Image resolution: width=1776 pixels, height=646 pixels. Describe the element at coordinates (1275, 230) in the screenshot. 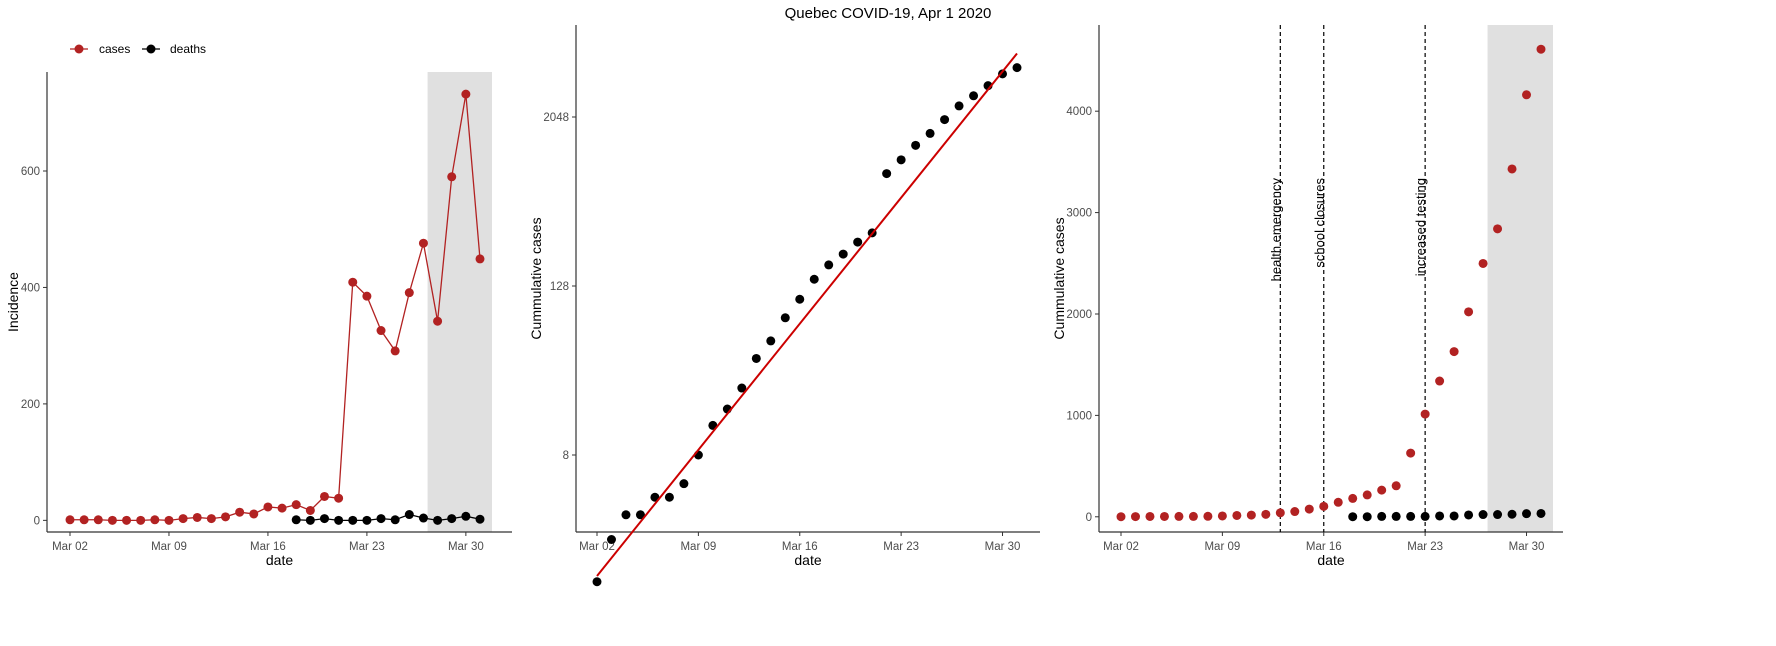

I see `annotation-label: health emergency` at that location.